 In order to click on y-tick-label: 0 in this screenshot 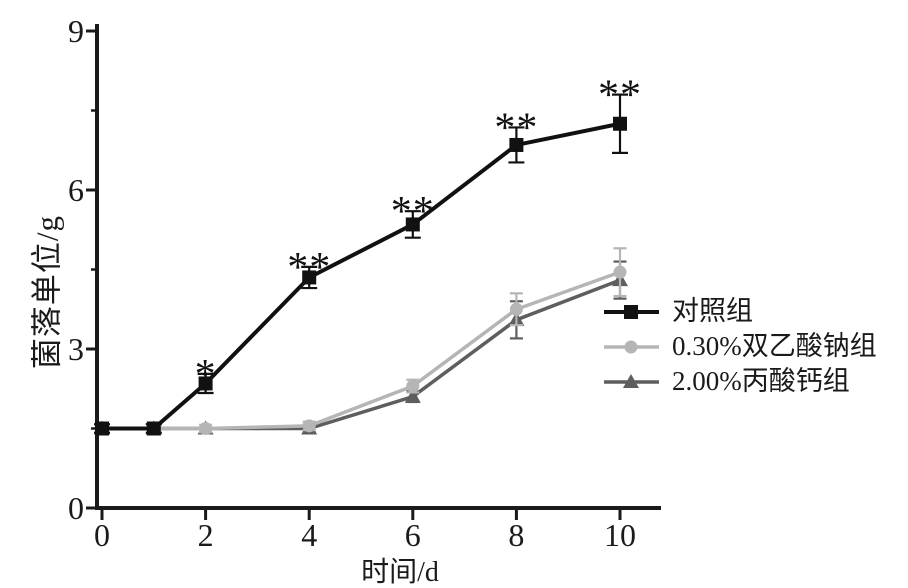, I will do `click(76, 508)`.